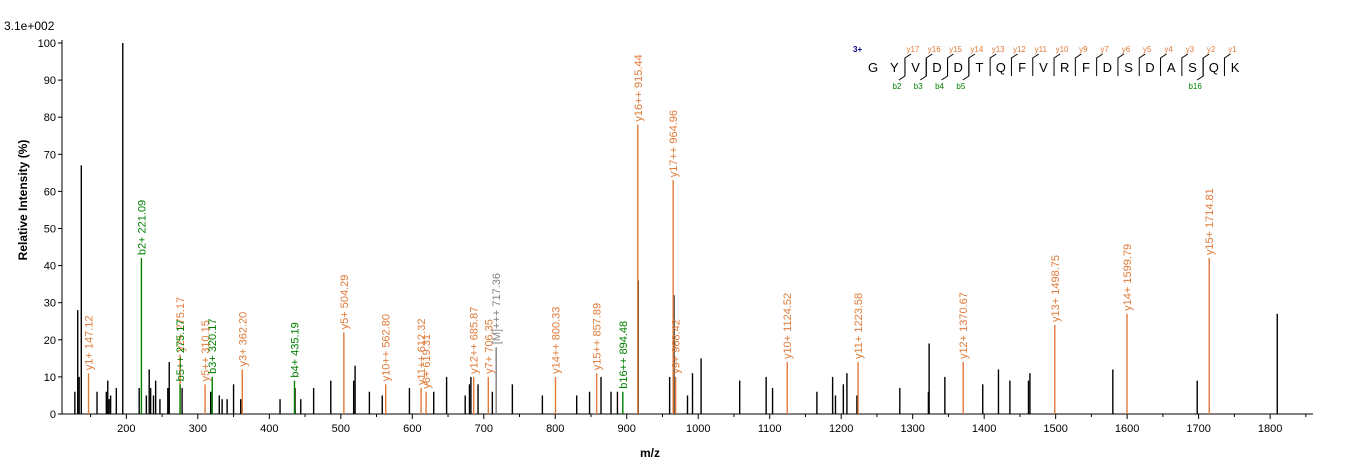 The height and width of the screenshot is (473, 1362). Describe the element at coordinates (627, 429) in the screenshot. I see `x-tick-label: 900` at that location.